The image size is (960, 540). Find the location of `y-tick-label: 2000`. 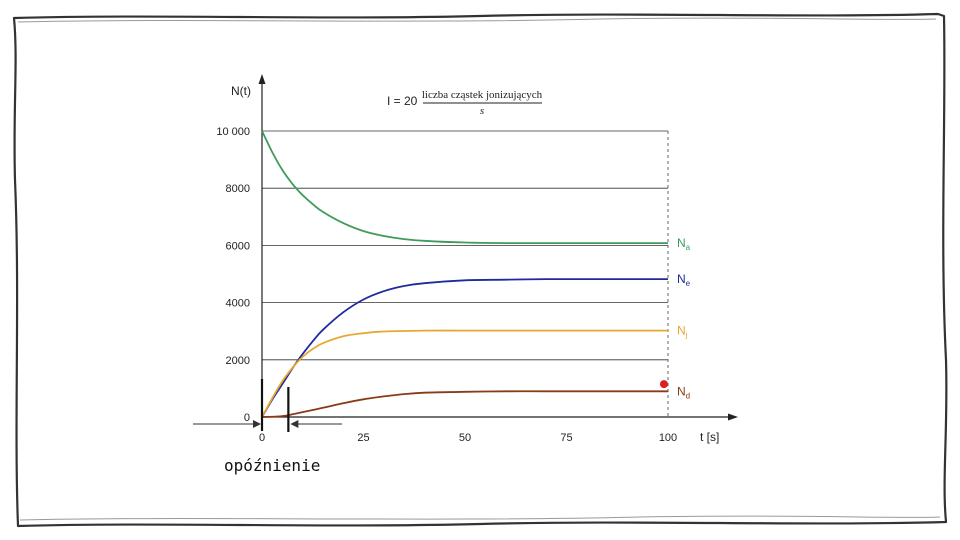

y-tick-label: 2000 is located at coordinates (238, 361).